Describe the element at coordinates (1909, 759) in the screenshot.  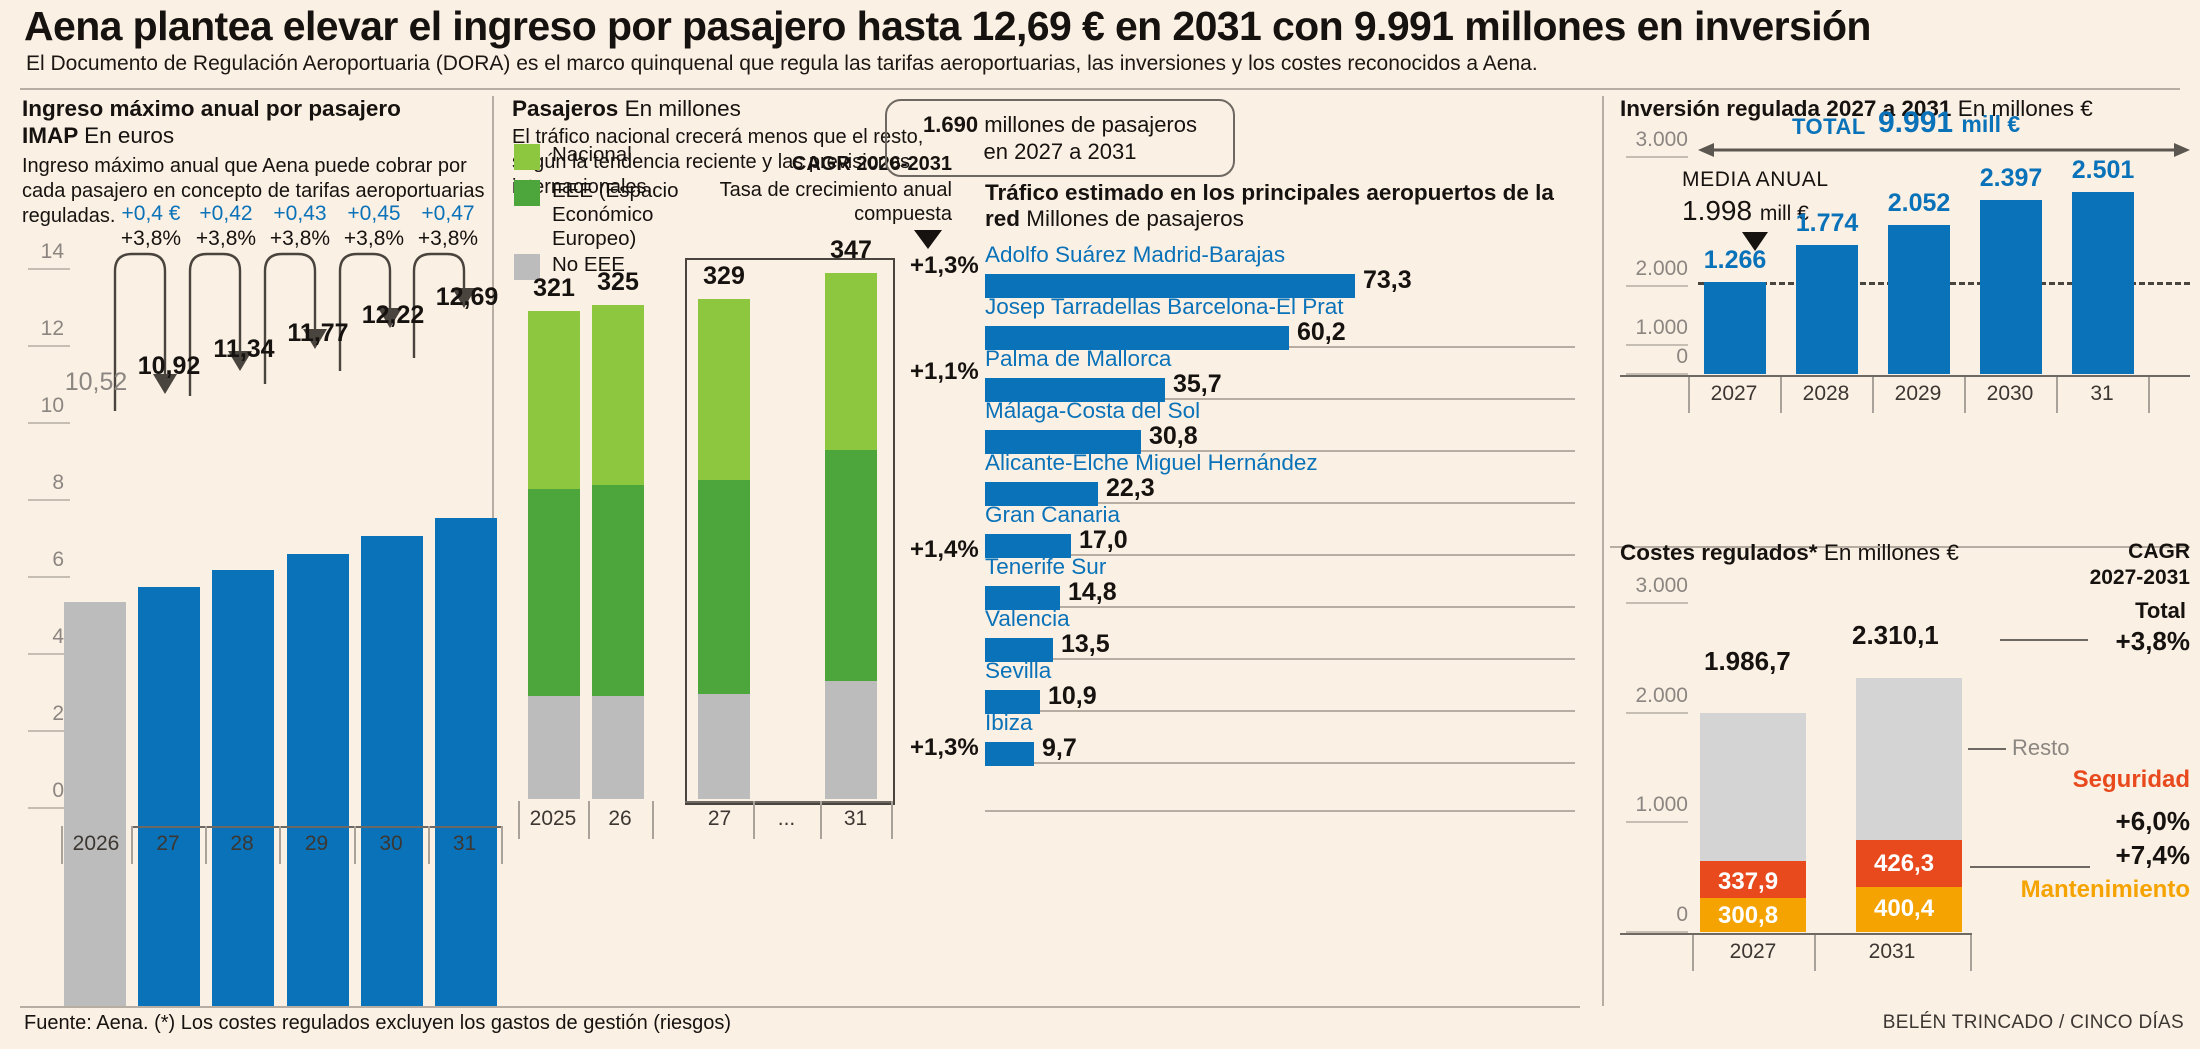
I see `cost-seg-resto-2031` at that location.